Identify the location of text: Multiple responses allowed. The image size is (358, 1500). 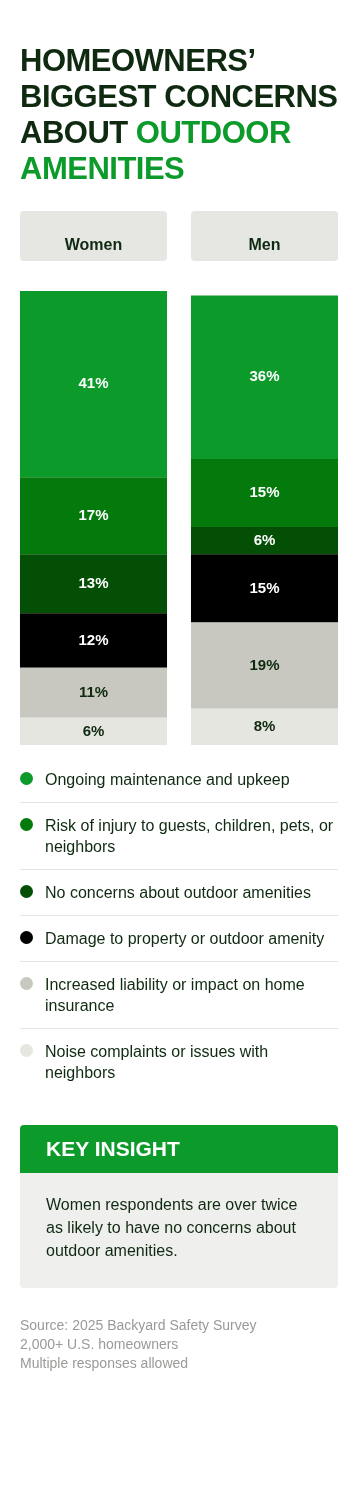
(105, 1363).